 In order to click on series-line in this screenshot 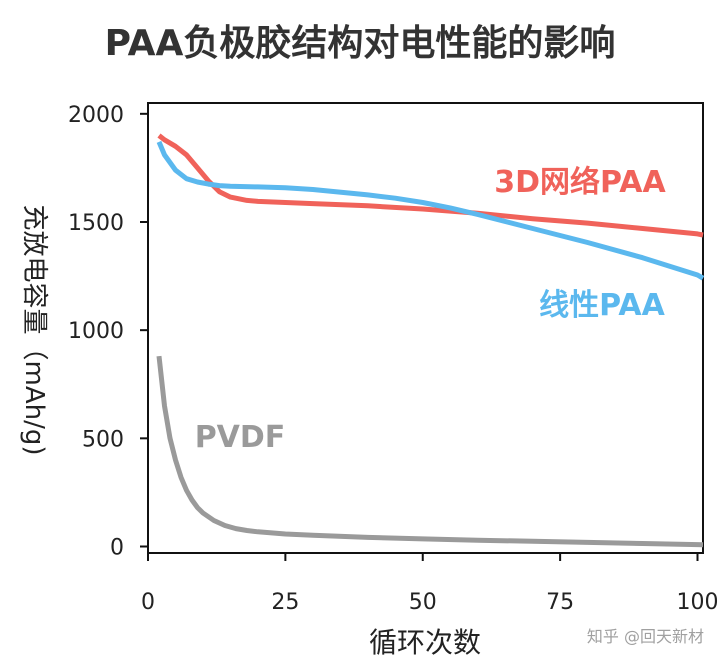, I will do `click(430, 185)`.